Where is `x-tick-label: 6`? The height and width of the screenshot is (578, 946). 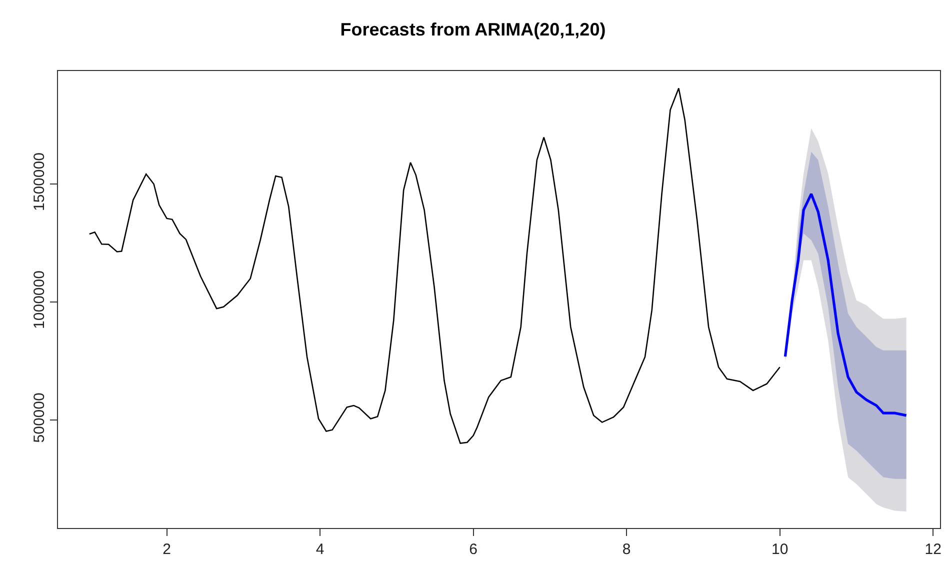 x-tick-label: 6 is located at coordinates (473, 549).